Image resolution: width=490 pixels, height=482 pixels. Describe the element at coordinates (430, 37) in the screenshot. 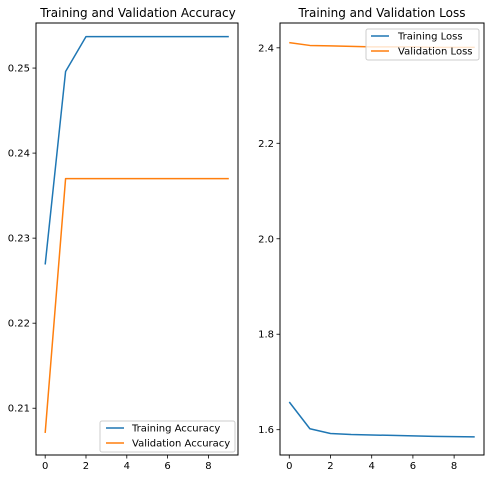

I see `loss-legend-label-training: Training Loss` at that location.